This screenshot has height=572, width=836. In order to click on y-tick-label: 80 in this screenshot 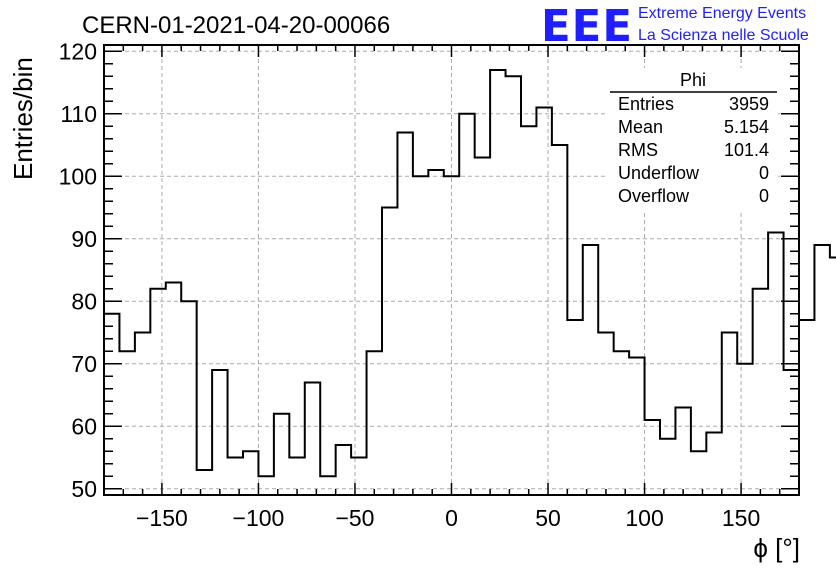, I will do `click(84, 301)`.